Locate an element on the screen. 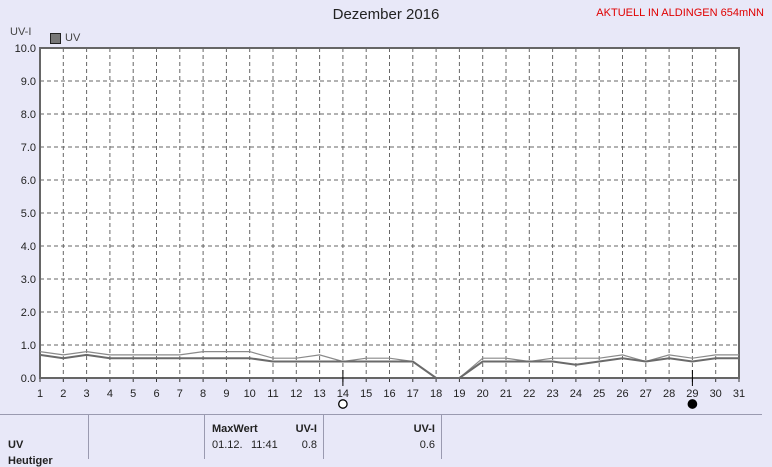 This screenshot has width=772, height=467. uv-series-upper-line is located at coordinates (389, 364).